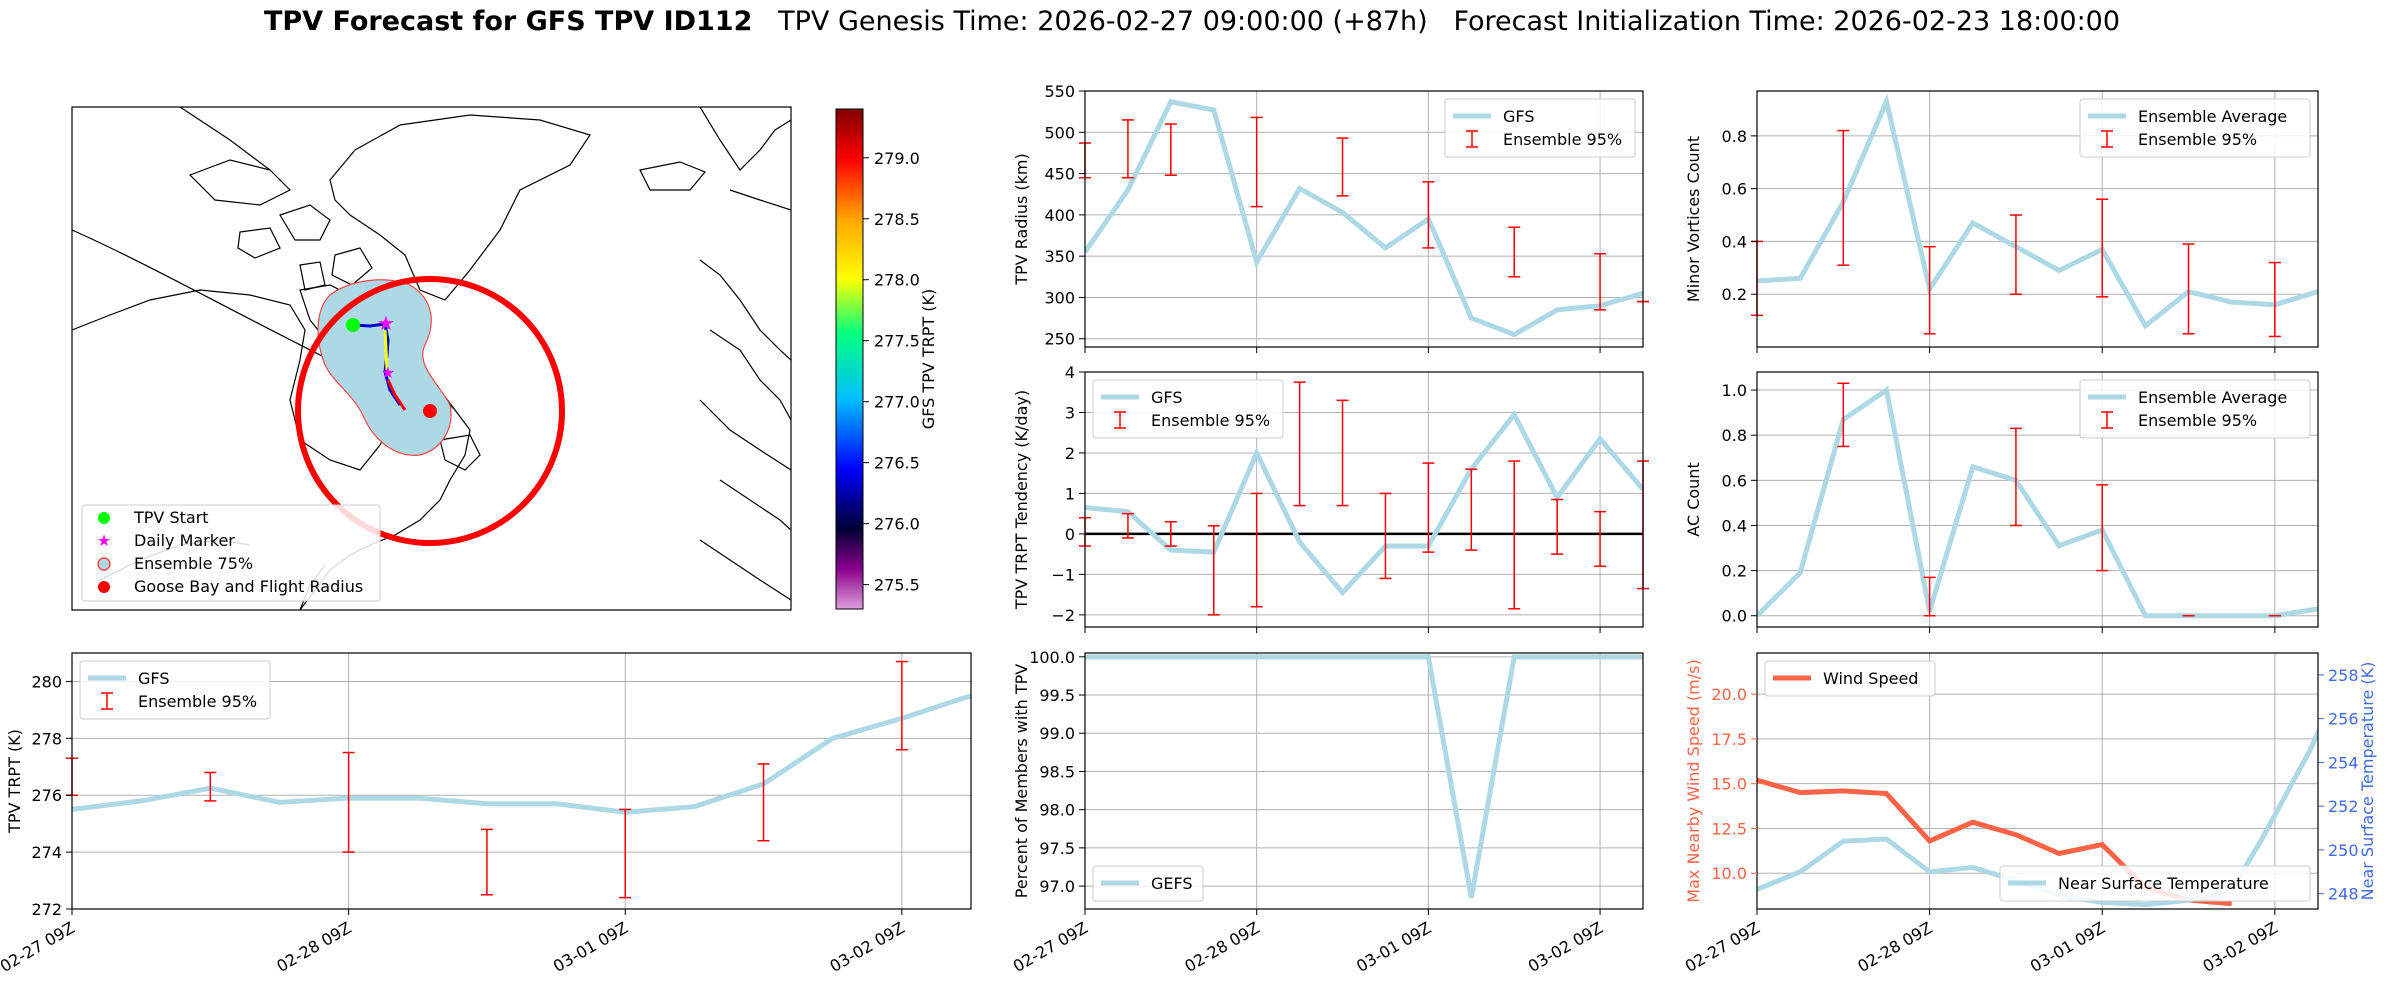 This screenshot has height=982, width=2384. I want to click on y-right-tick-label: 256, so click(2343, 719).